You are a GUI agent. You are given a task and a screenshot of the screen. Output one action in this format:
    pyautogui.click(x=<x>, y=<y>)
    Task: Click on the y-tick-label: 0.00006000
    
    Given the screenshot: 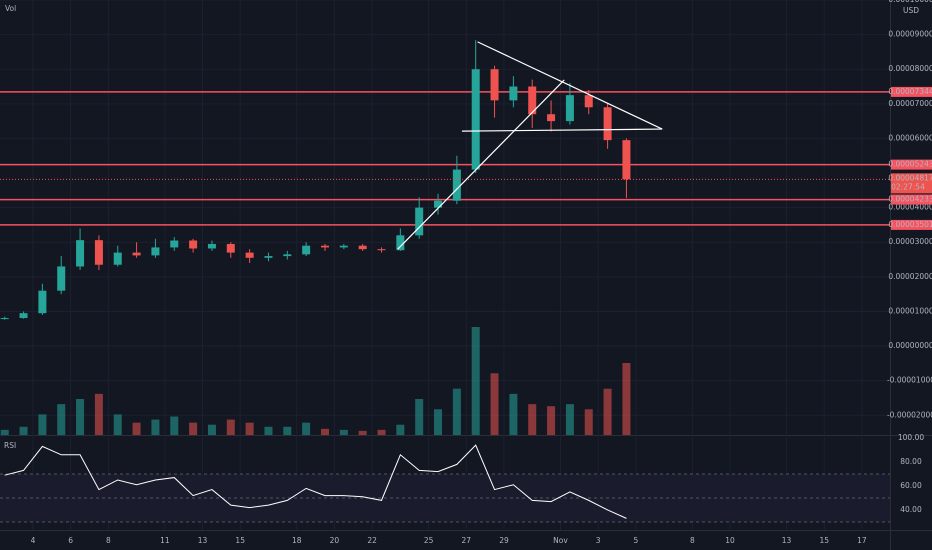 What is the action you would take?
    pyautogui.click(x=910, y=137)
    